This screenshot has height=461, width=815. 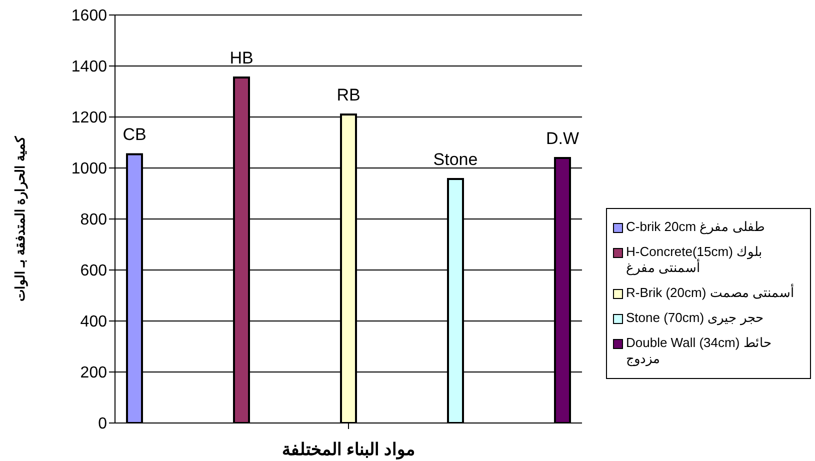 What do you see at coordinates (349, 450) in the screenshot?
I see `x-axis-title: مواد البناء المختلفة` at bounding box center [349, 450].